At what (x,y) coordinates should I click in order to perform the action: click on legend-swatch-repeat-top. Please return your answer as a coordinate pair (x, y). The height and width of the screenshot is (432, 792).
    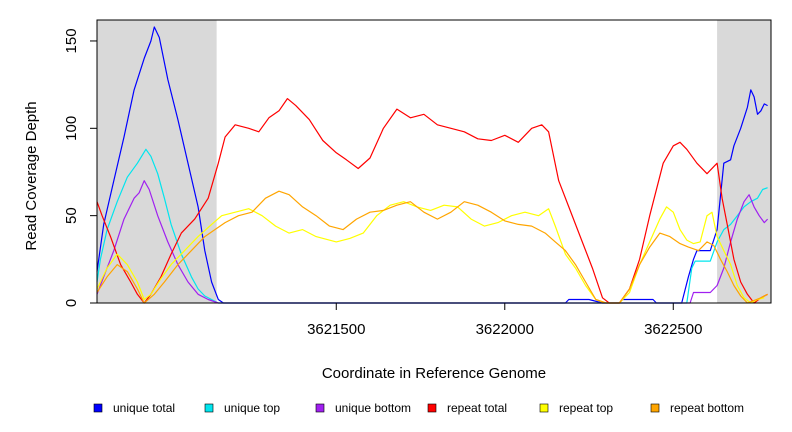
    Looking at the image, I should click on (544, 408).